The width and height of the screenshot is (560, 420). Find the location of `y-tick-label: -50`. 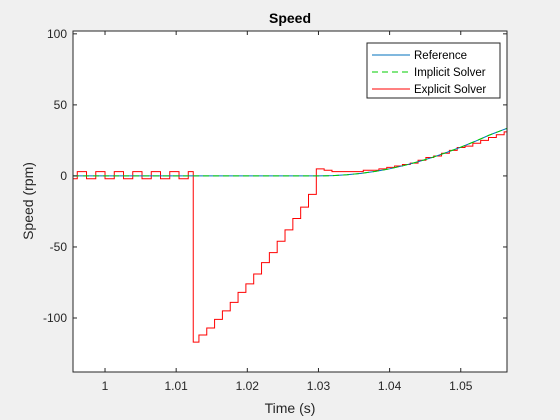

y-tick-label: -50 is located at coordinates (59, 247).